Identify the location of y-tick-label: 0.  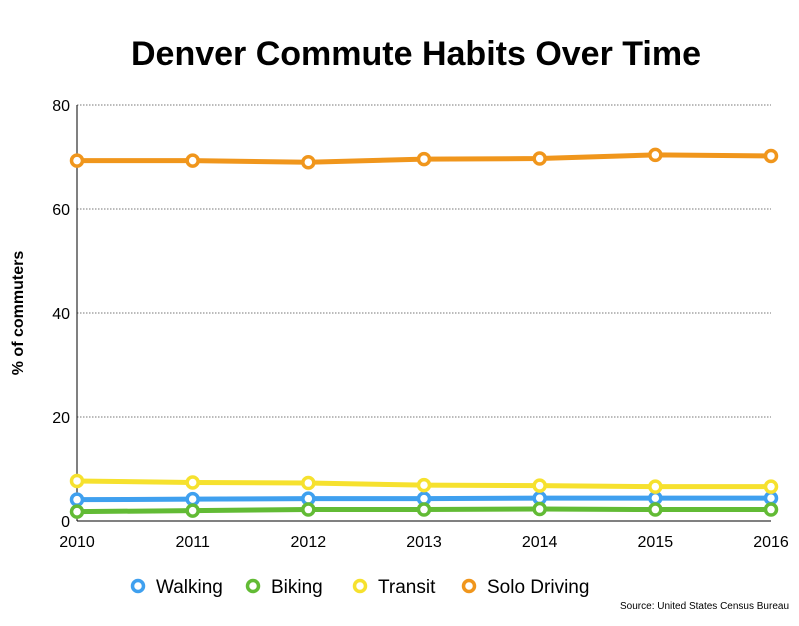
(65, 522).